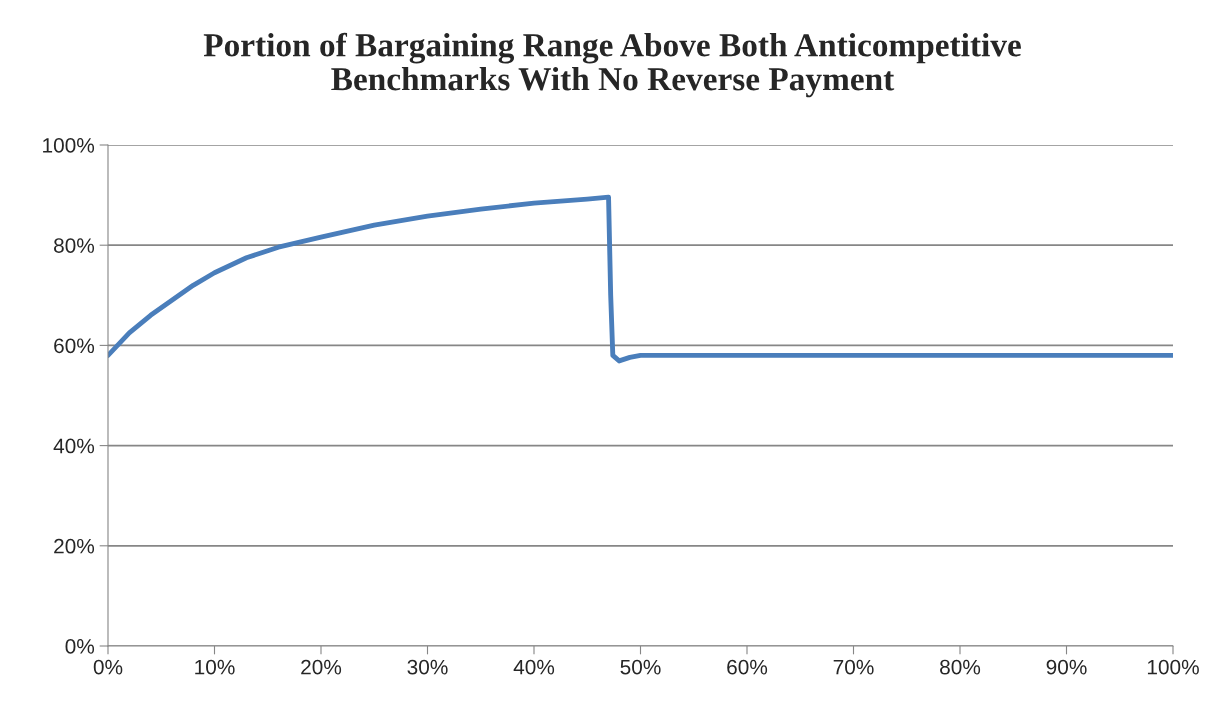  Describe the element at coordinates (612, 65) in the screenshot. I see `chart-title: Portion of Bargaining Range Above Both Anticompetitive Benchmarks With No Reverse Payment` at that location.